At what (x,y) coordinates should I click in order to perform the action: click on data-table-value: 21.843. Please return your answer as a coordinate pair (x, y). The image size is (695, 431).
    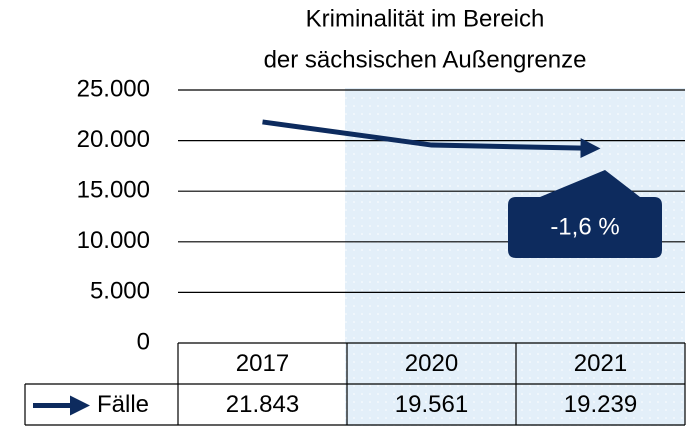
    Looking at the image, I should click on (262, 404).